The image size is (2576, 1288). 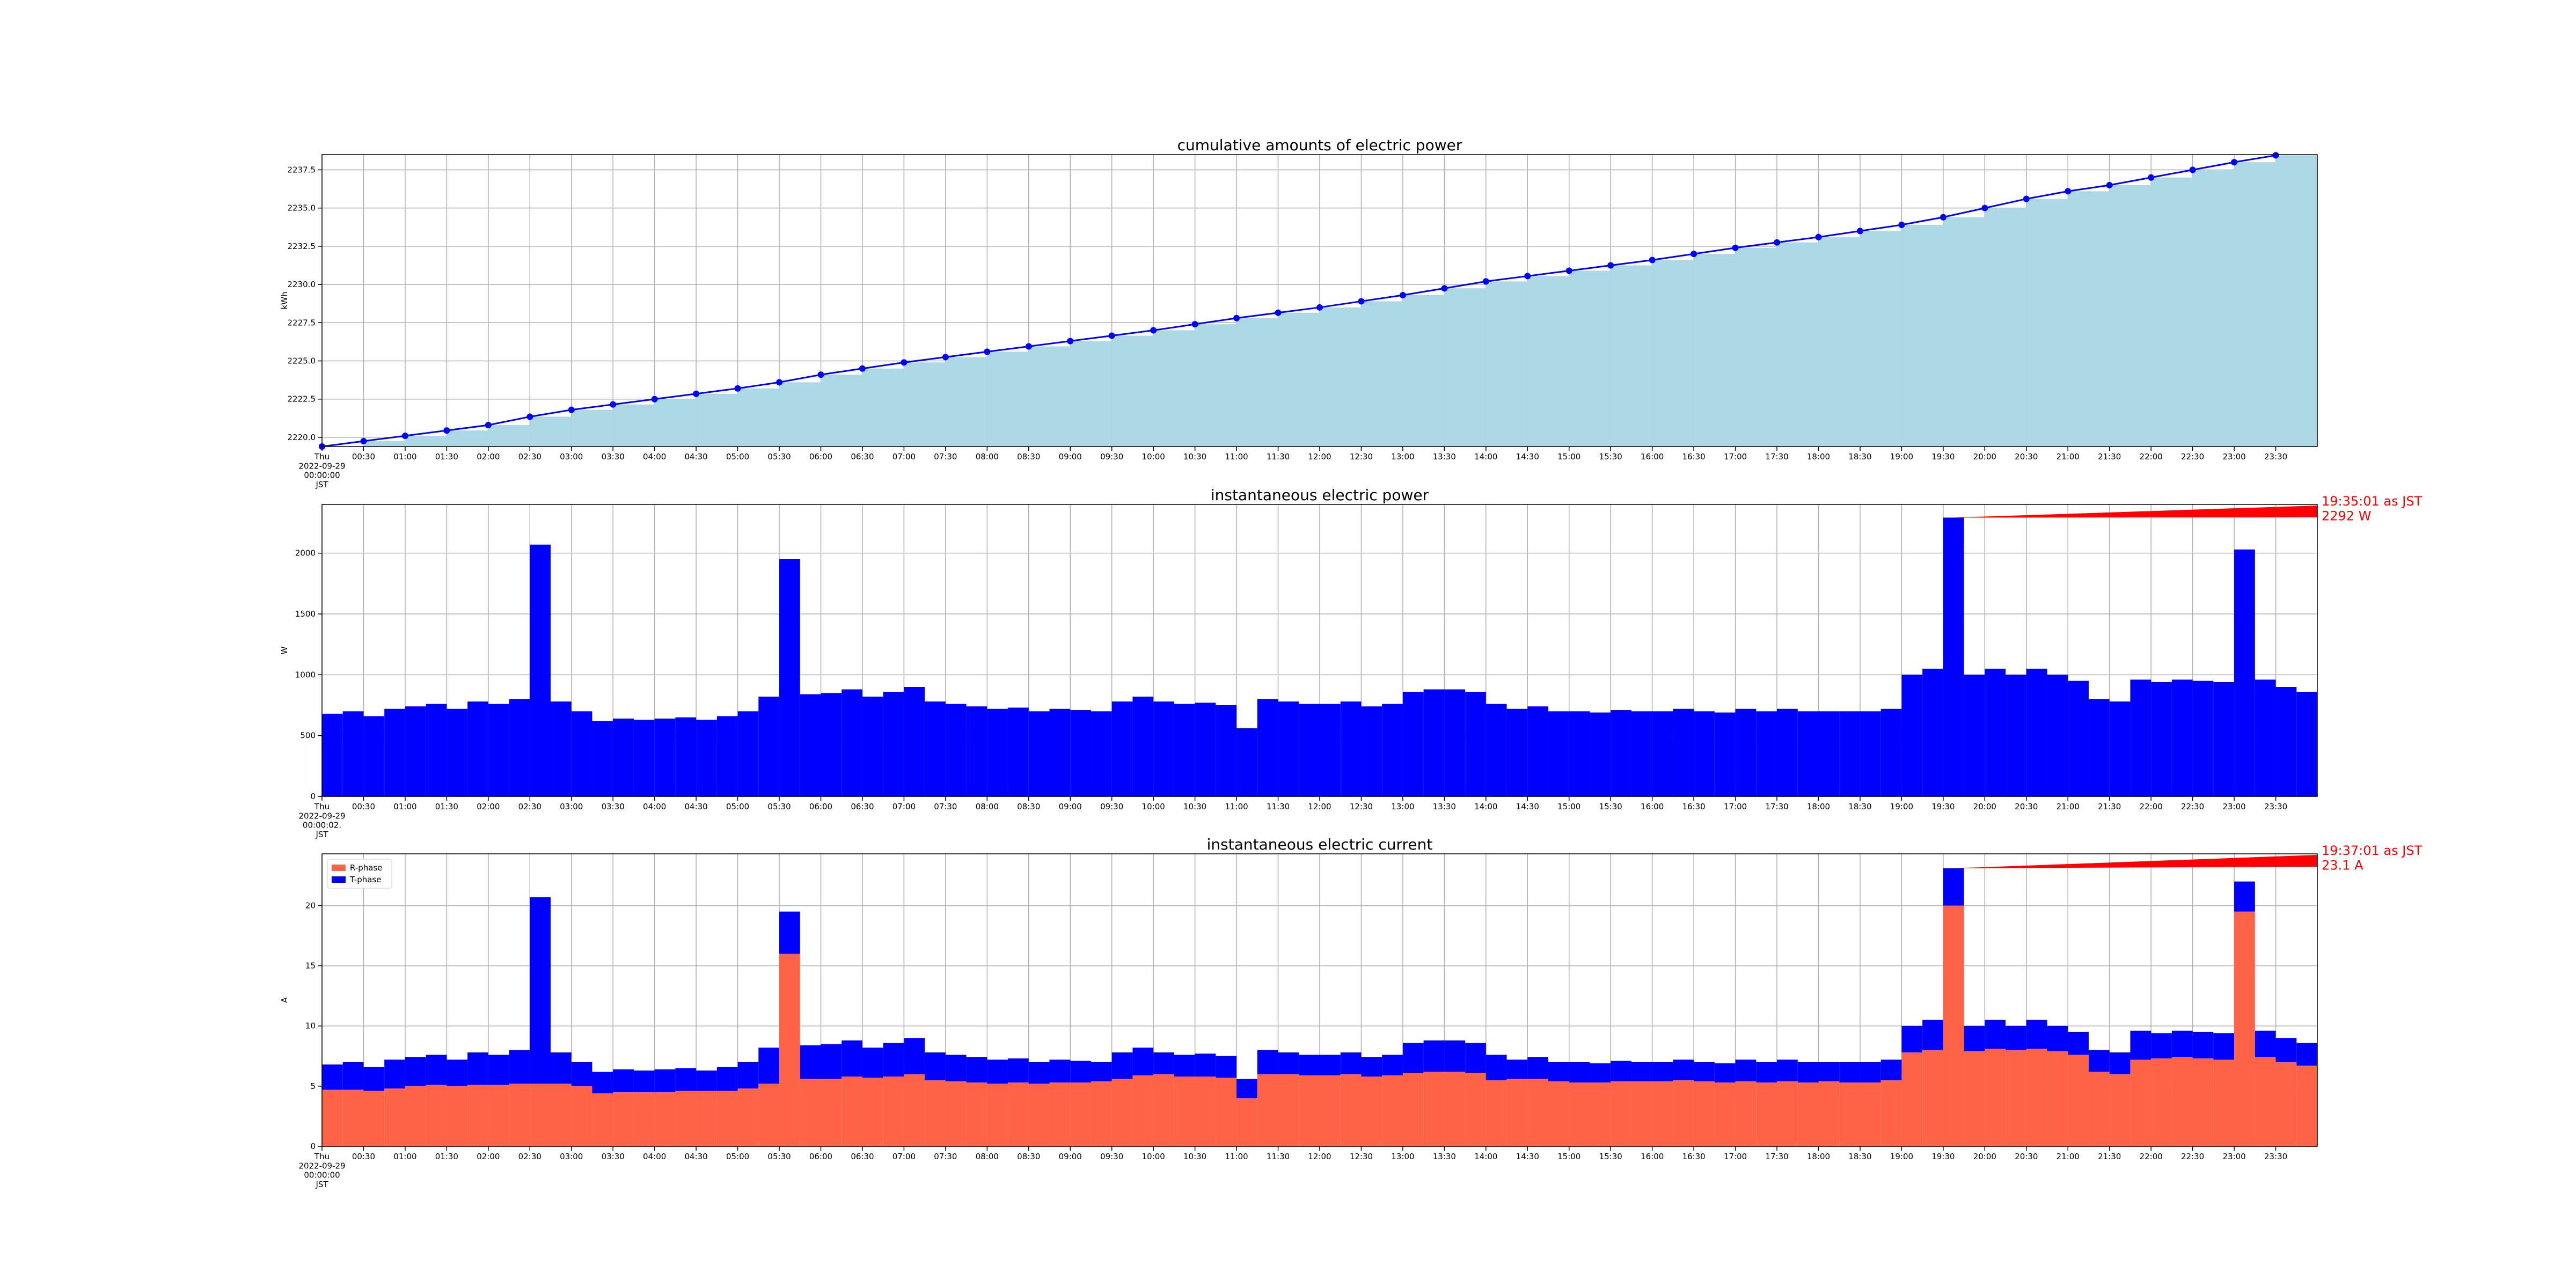 What do you see at coordinates (302, 246) in the screenshot?
I see `y-tick-label: 2232.5` at bounding box center [302, 246].